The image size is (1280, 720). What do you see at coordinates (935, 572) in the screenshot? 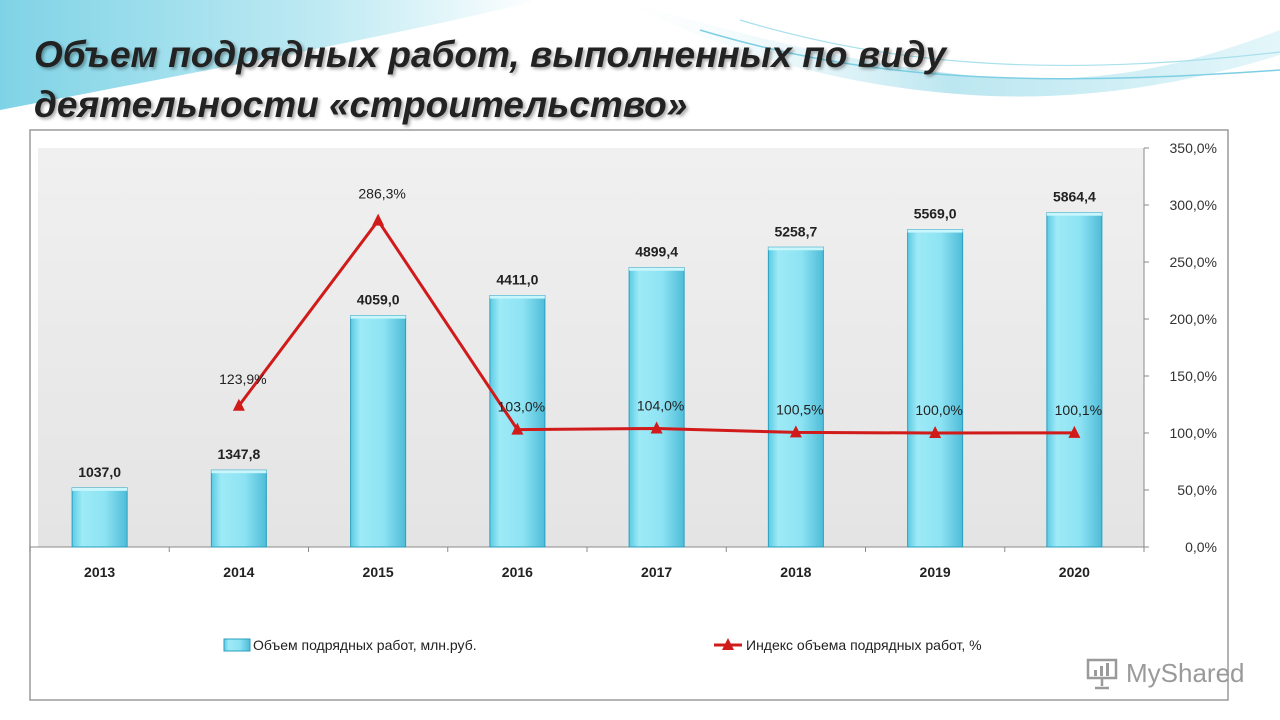
I see `x-tick-label: 2019` at bounding box center [935, 572].